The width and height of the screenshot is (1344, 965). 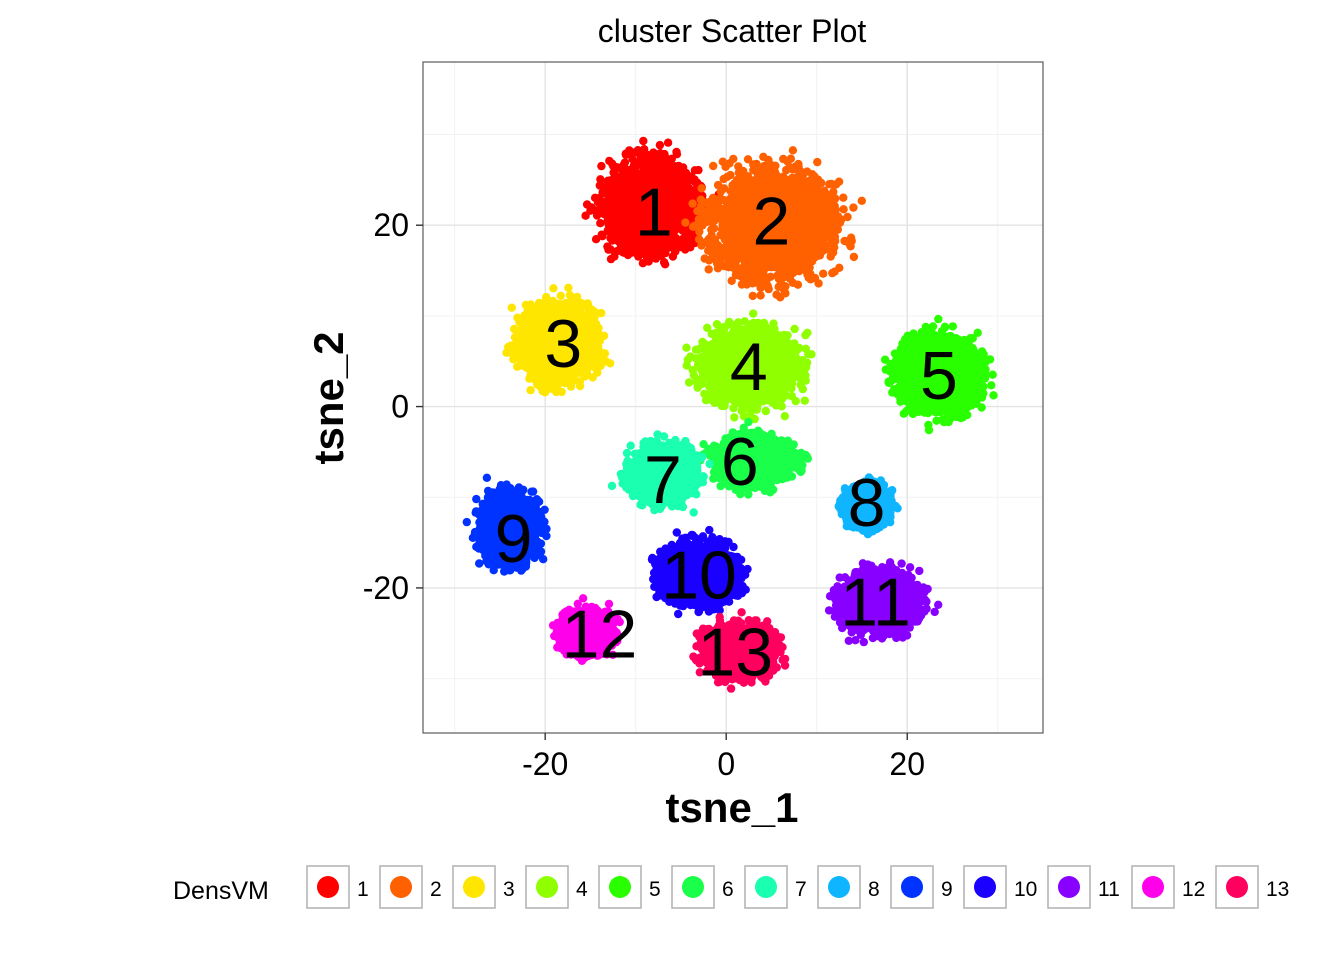 I want to click on chart-title: cluster Scatter Plot, so click(x=732, y=31).